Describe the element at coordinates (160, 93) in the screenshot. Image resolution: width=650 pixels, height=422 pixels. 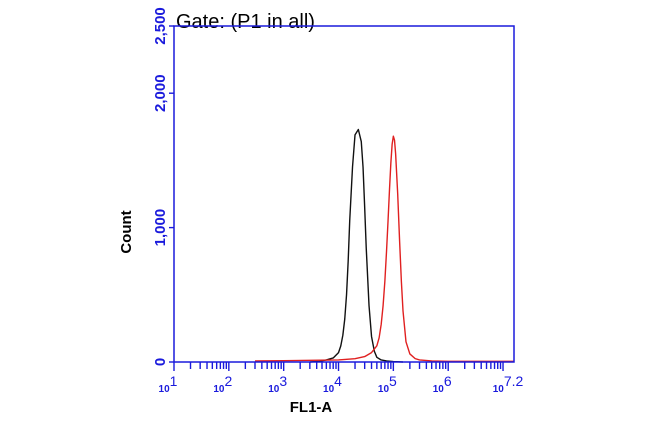
I see `y-tick-label: 2,000` at that location.